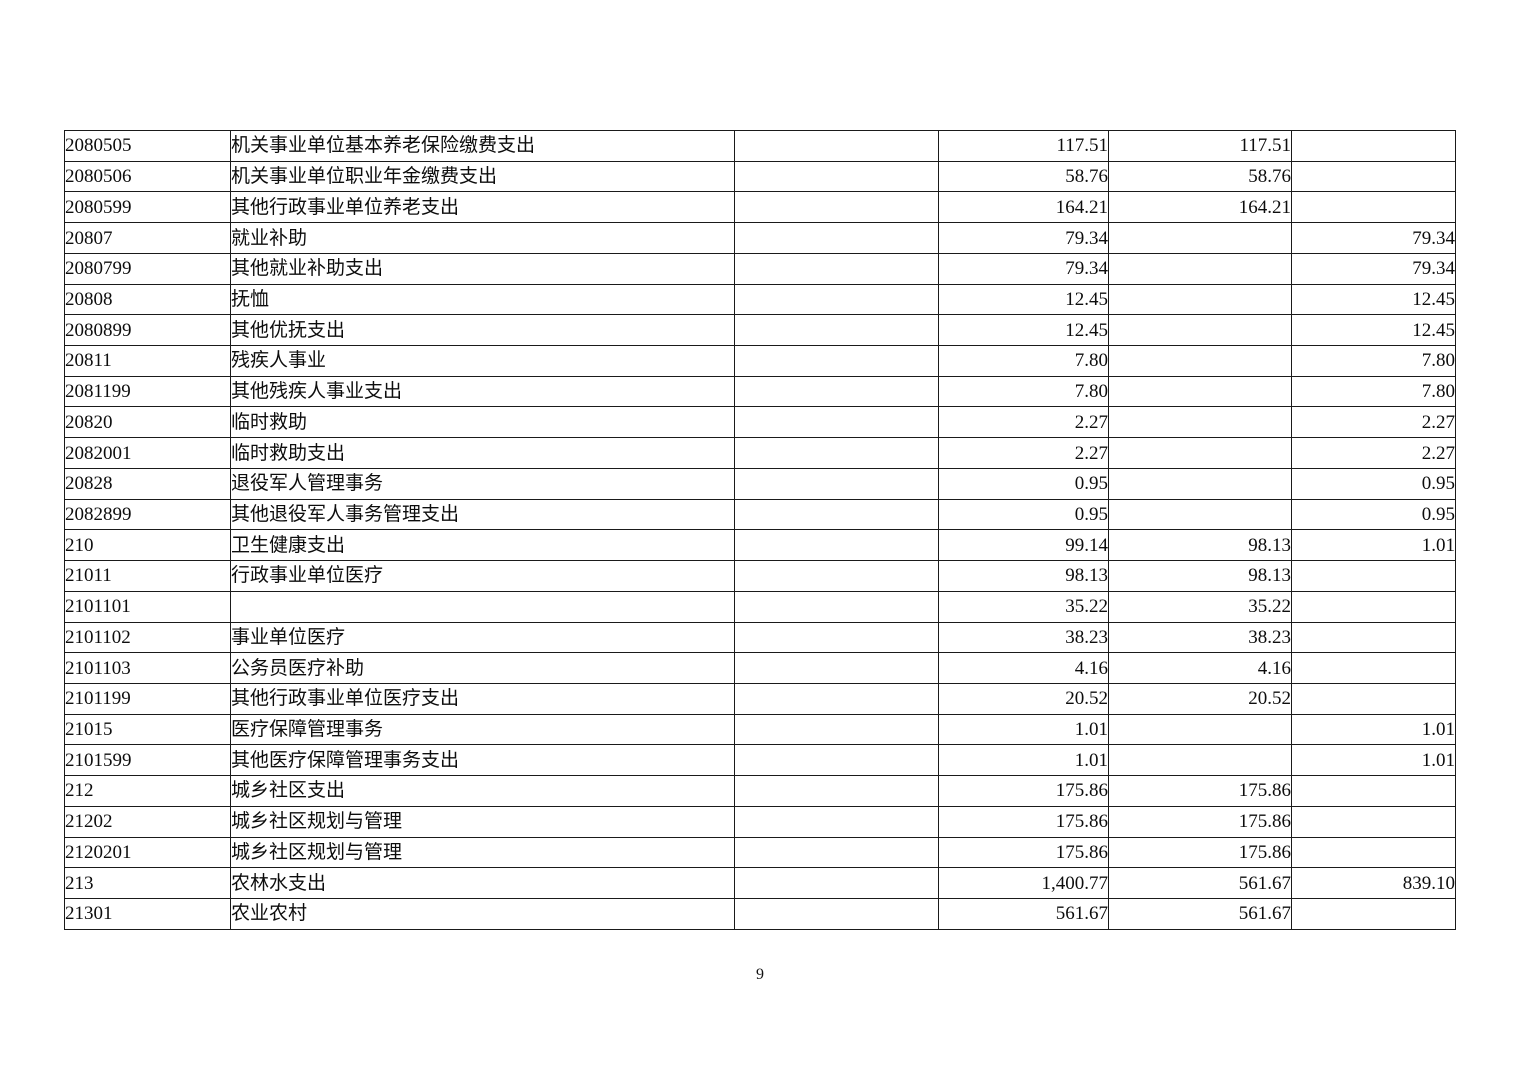 The height and width of the screenshot is (1074, 1520). What do you see at coordinates (1200, 637) in the screenshot?
I see `amount-cell-col2: 38.23` at bounding box center [1200, 637].